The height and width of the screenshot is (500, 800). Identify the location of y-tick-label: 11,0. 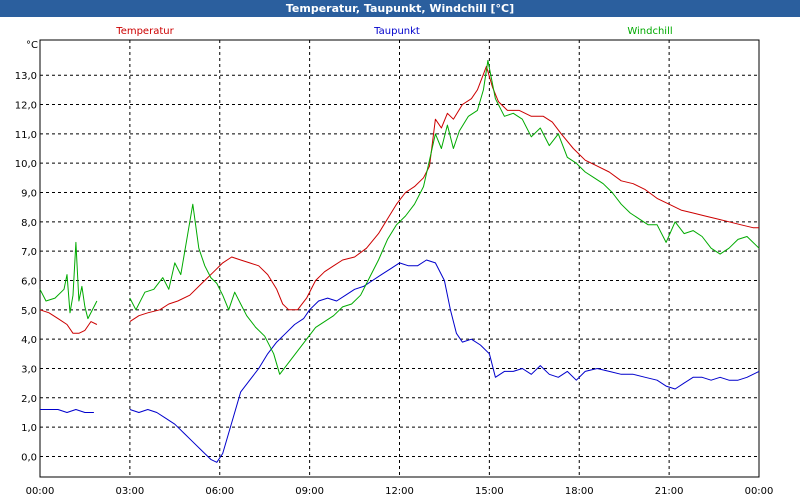
(26, 135).